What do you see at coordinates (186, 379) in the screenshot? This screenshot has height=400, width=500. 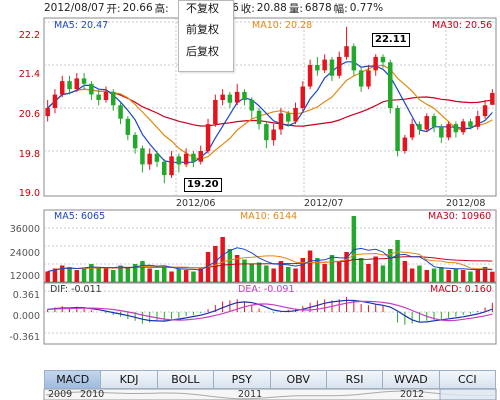 I see `tab-boll: BOLL` at bounding box center [186, 379].